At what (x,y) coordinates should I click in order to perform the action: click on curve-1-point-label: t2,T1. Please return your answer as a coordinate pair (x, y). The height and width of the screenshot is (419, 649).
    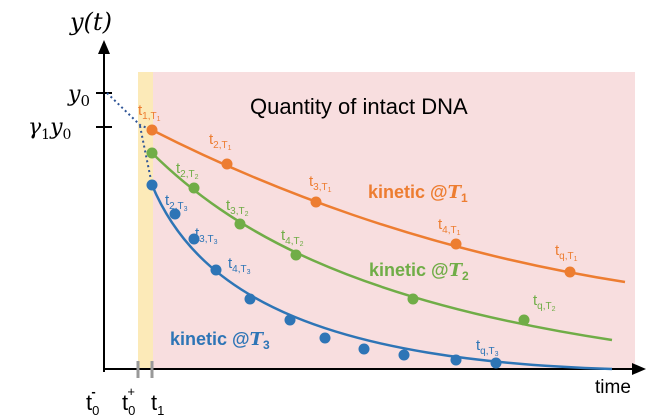
    Looking at the image, I should click on (220, 141).